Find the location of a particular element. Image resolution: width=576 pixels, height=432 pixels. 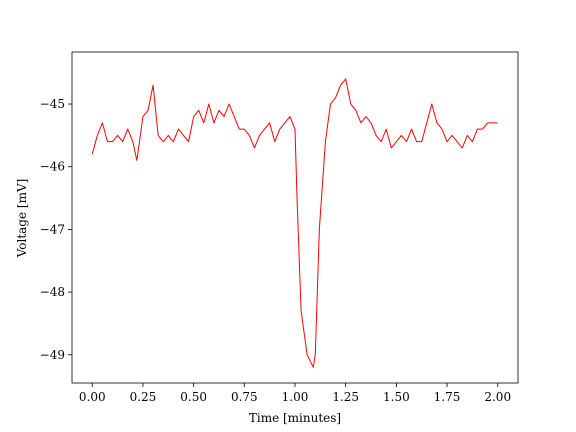

x-tick-label: 1.75 is located at coordinates (447, 397).